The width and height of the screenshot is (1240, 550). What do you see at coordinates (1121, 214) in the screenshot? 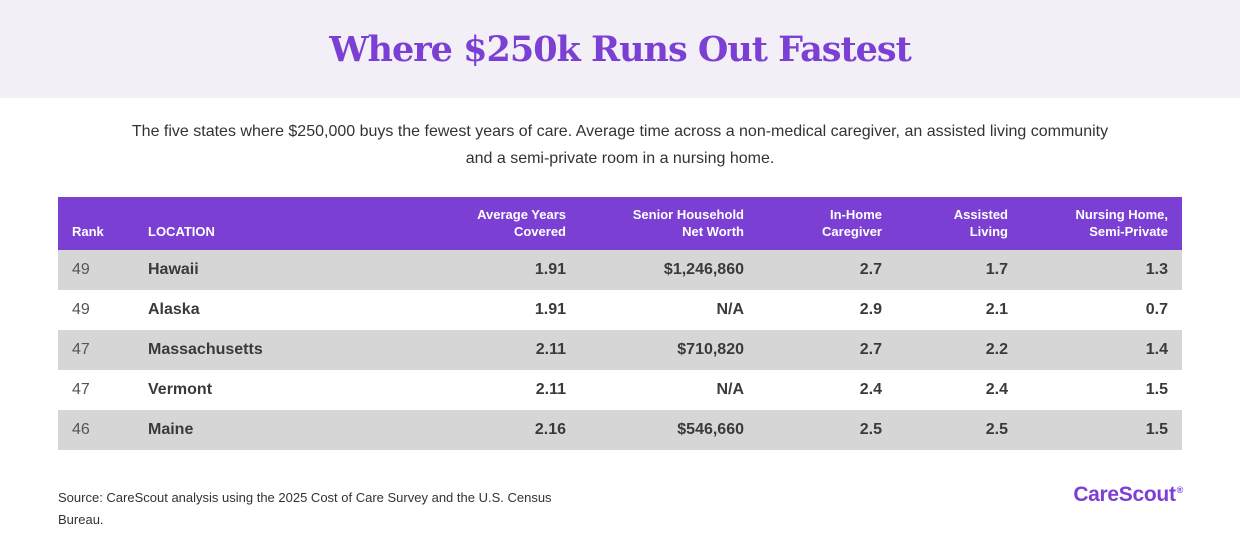
I see `col-header-nursing-line1: Nursing Home,` at bounding box center [1121, 214].